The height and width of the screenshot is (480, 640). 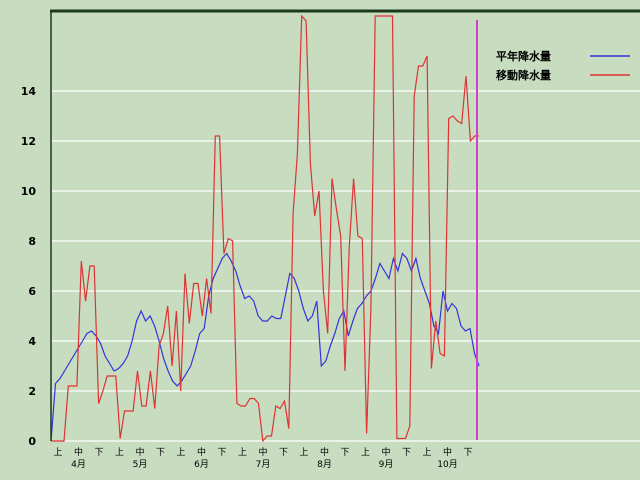 What do you see at coordinates (32, 291) in the screenshot?
I see `y-tick-label: 6` at bounding box center [32, 291].